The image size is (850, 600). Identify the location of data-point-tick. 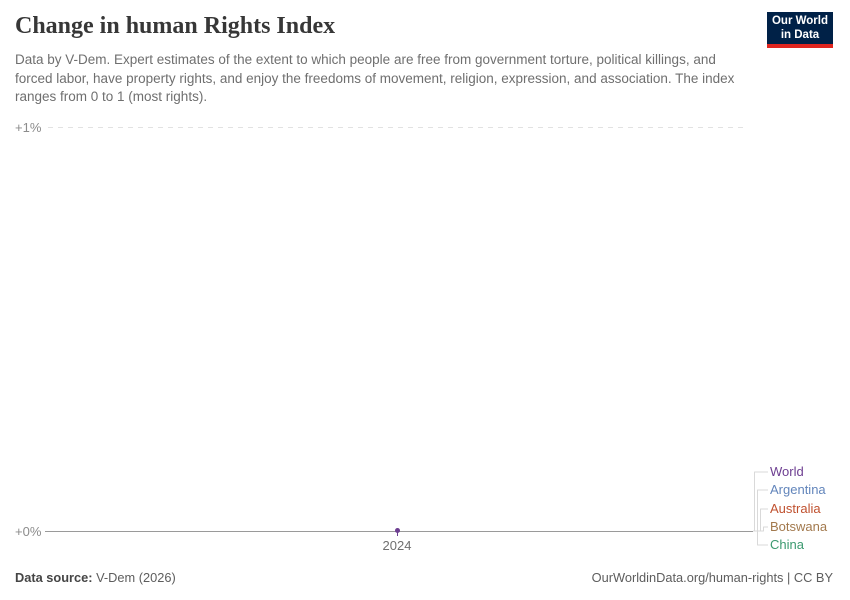
(397, 533).